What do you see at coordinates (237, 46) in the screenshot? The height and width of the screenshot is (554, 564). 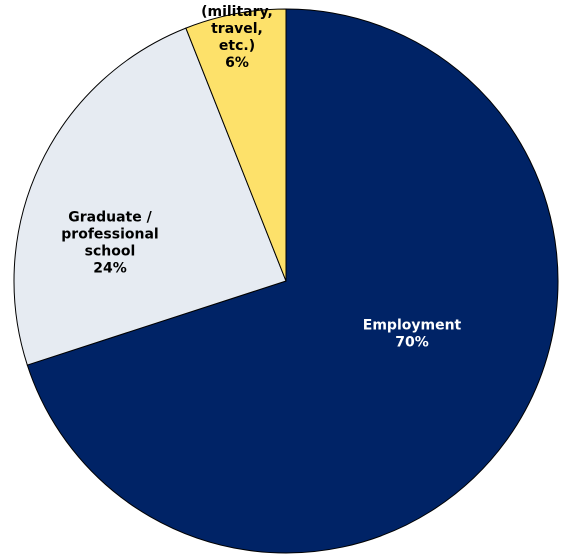 I see `slice-label-line: etc.)` at bounding box center [237, 46].